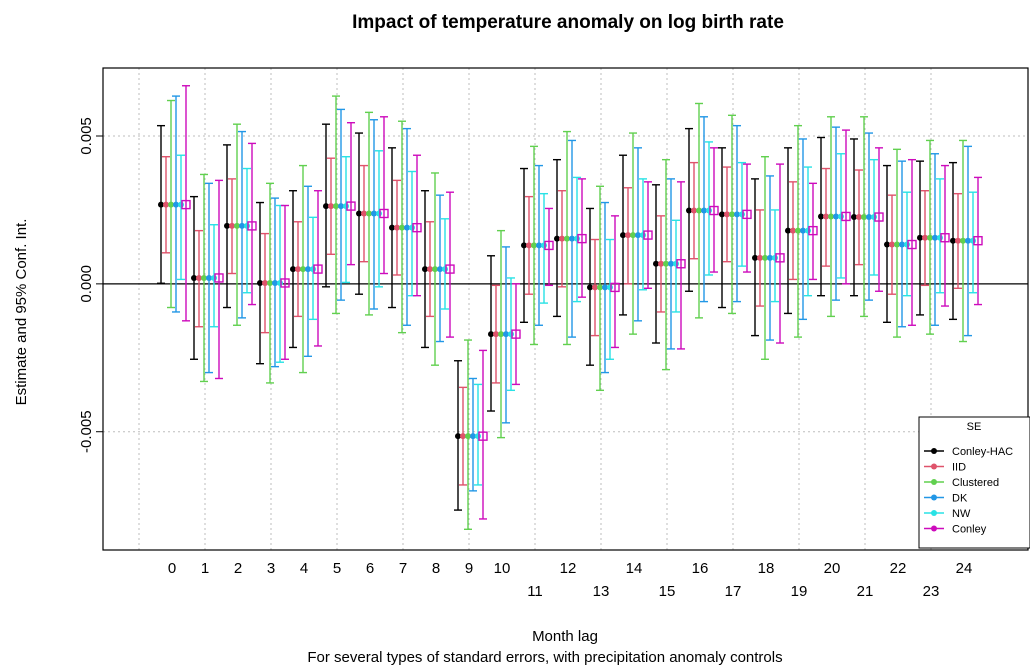 The height and width of the screenshot is (671, 1030). Describe the element at coordinates (370, 568) in the screenshot. I see `x-tick-label: 6` at that location.